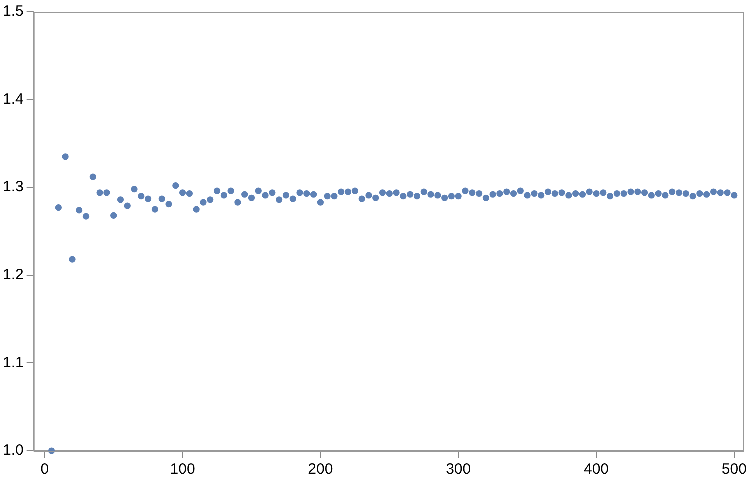 The height and width of the screenshot is (482, 750). What do you see at coordinates (13, 11) in the screenshot?
I see `y-tick-label: 1.5` at bounding box center [13, 11].